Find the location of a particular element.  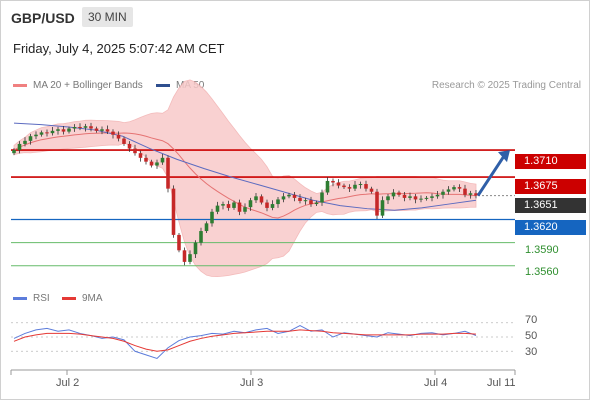

x-tick-jul4: Jul 4 is located at coordinates (436, 383).